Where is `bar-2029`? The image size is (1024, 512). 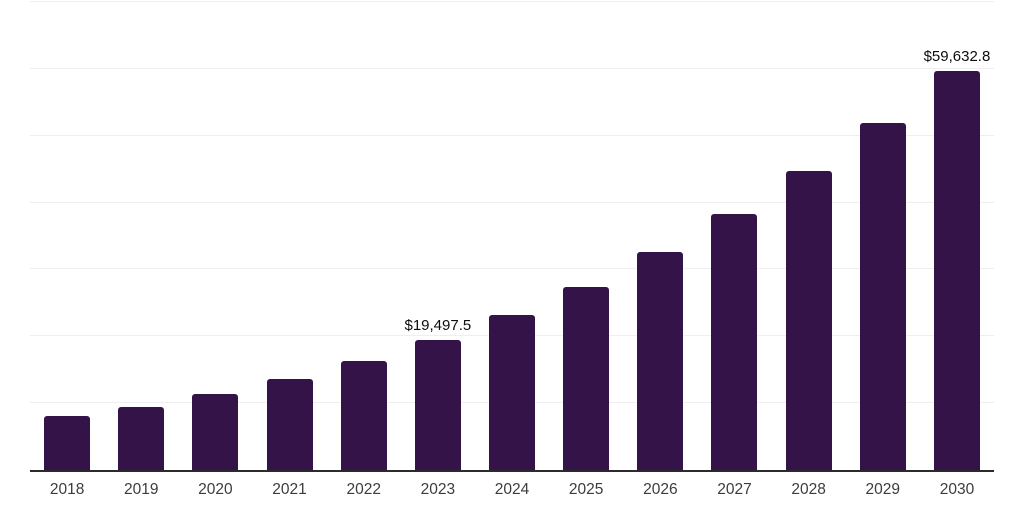
bar-2029 is located at coordinates (882, 296).